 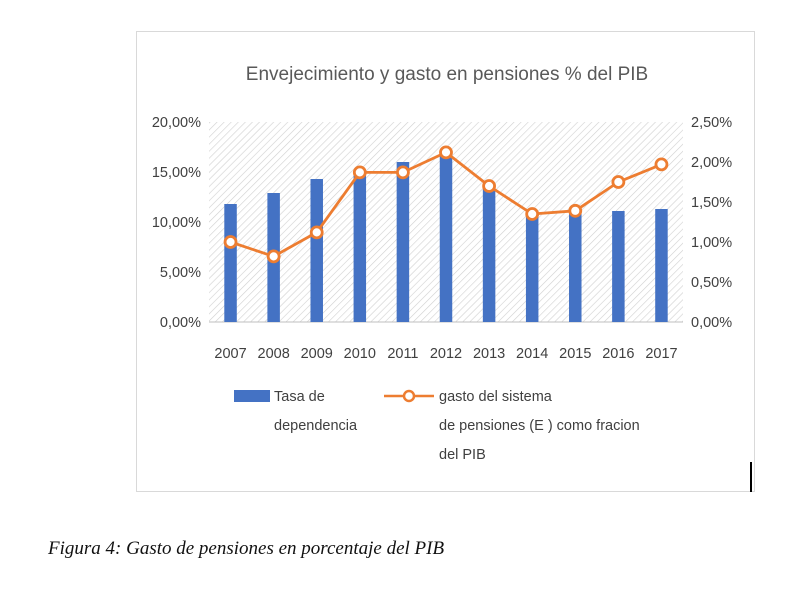 What do you see at coordinates (539, 426) in the screenshot?
I see `legend-line-label-line2: de pensiones (E ) como fracion` at bounding box center [539, 426].